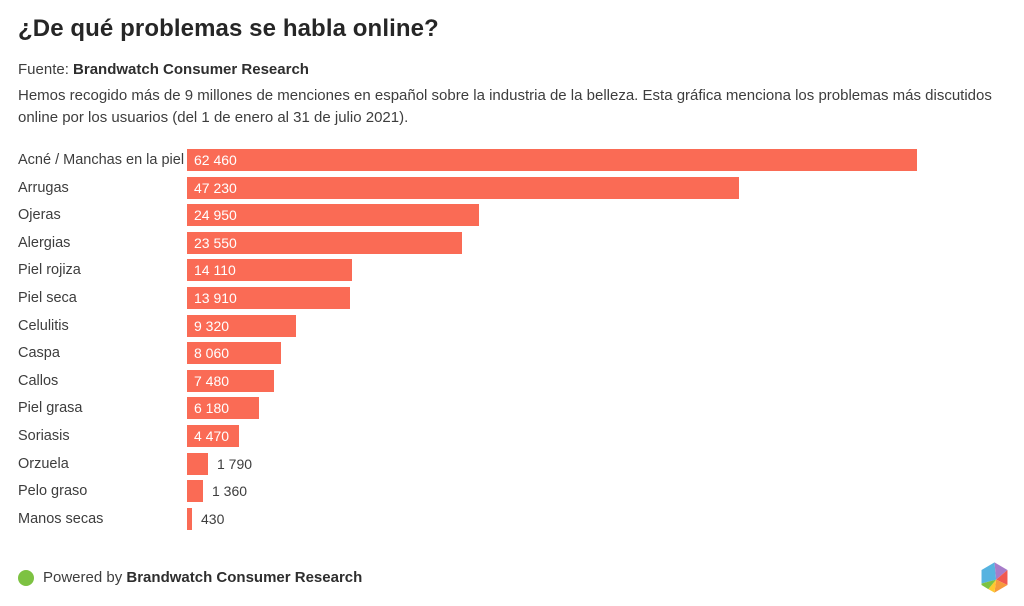 Image resolution: width=1024 pixels, height=606 pixels. What do you see at coordinates (324, 242) in the screenshot?
I see `bar: 23 550` at bounding box center [324, 242].